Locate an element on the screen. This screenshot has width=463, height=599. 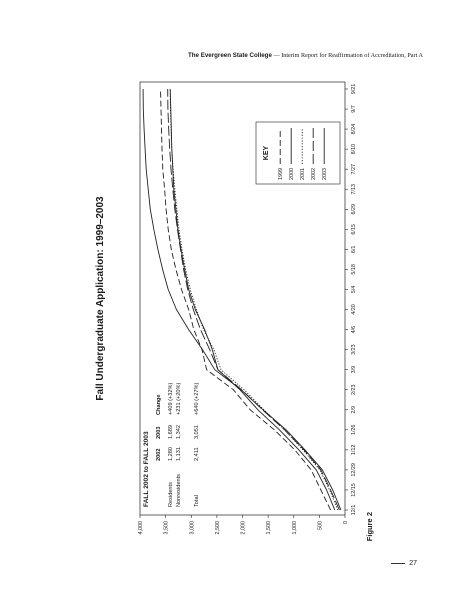
date-tick-label: 2/23 is located at coordinates (354, 389).